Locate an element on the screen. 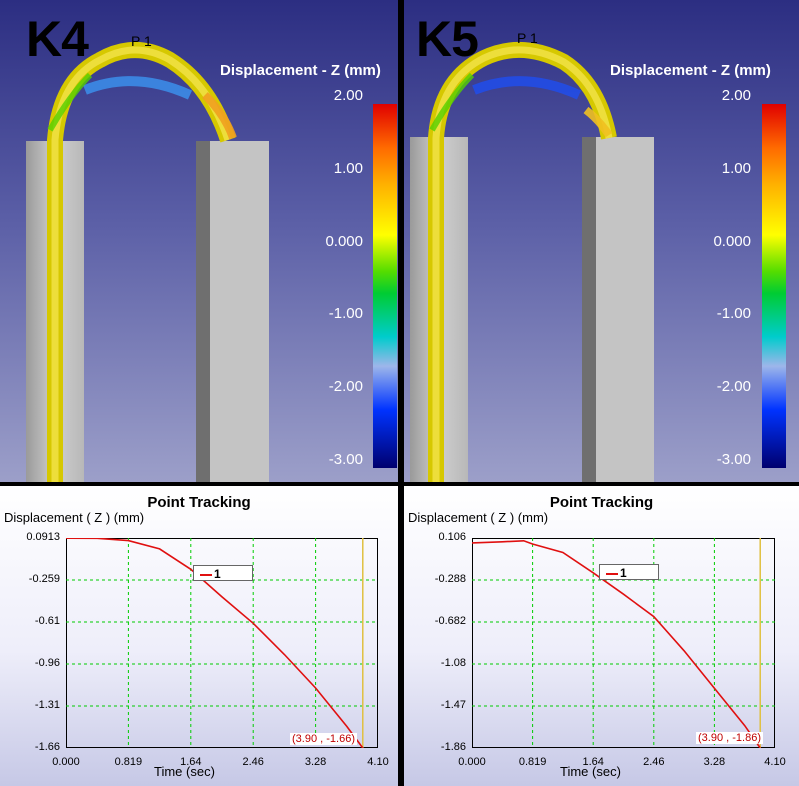  y-tick-label: -0.61 is located at coordinates (47, 621).